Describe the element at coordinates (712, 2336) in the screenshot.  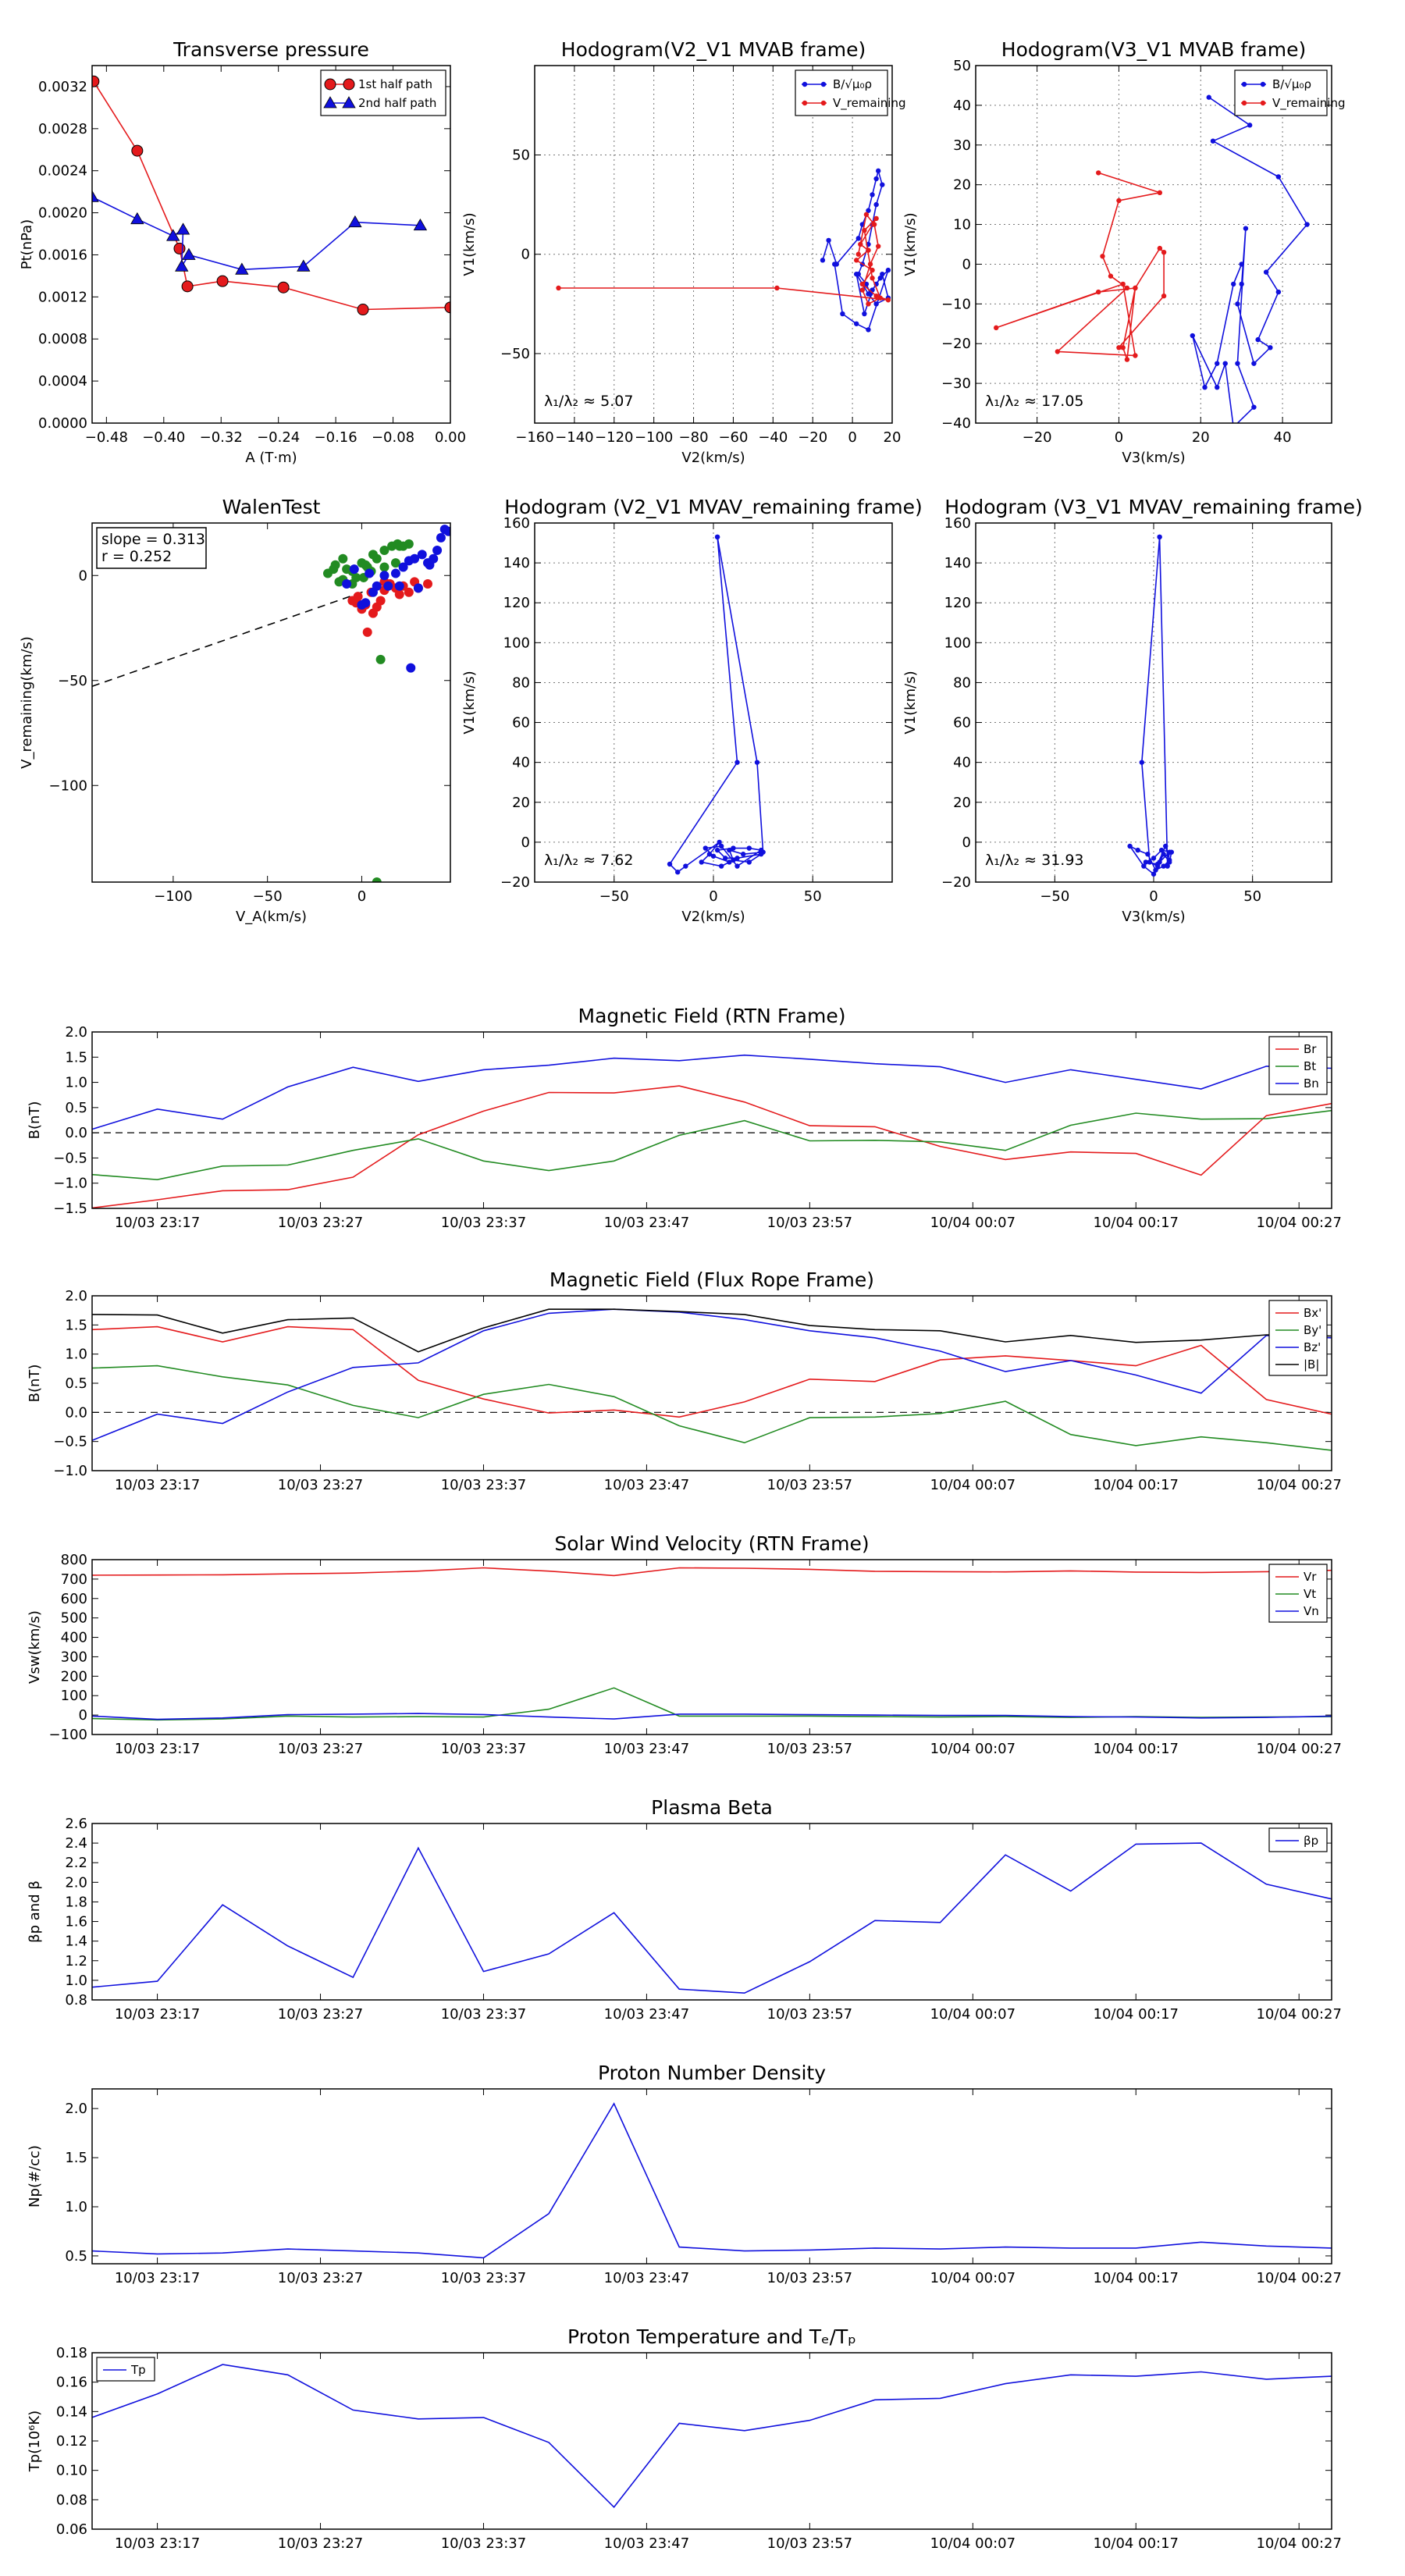
I see `chart-title: Proton Temperature and Tₑ/Tₚ` at that location.